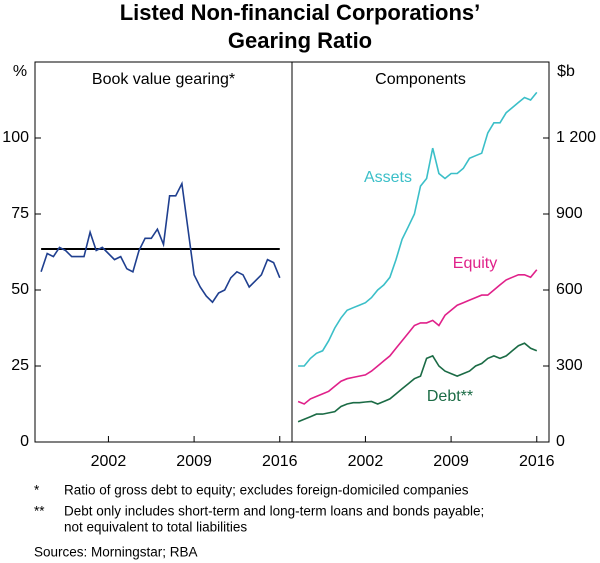 The height and width of the screenshot is (563, 600). I want to click on chart-title: Gearing Ratio, so click(300, 40).